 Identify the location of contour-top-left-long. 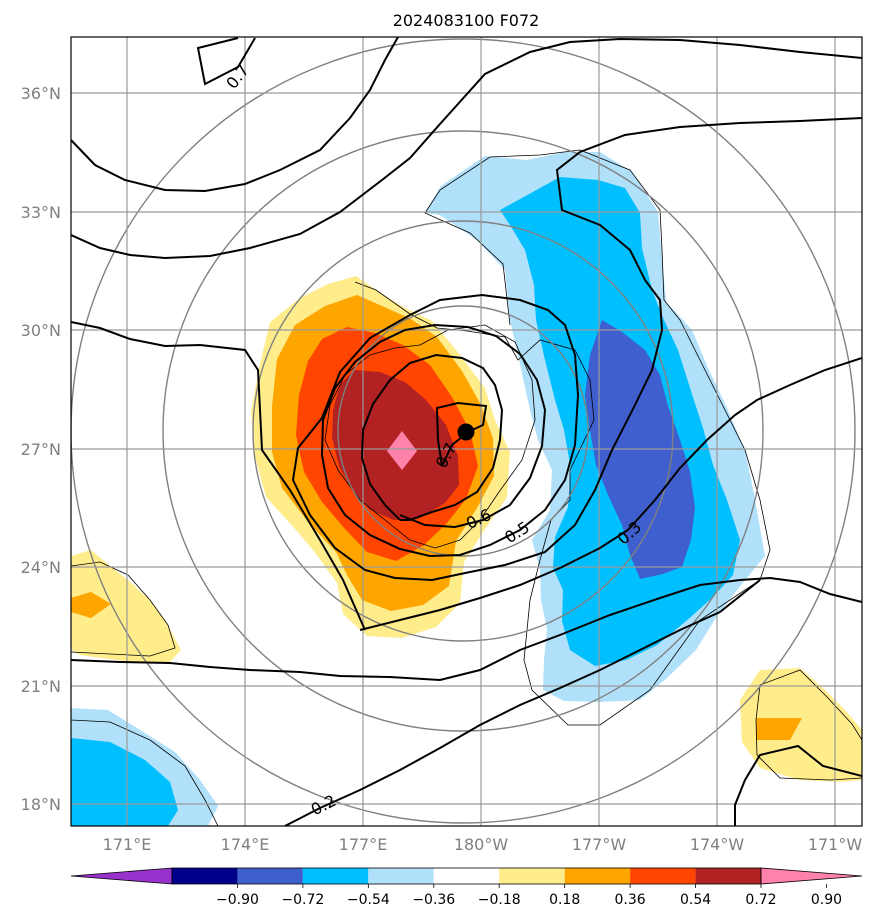
(235, 115).